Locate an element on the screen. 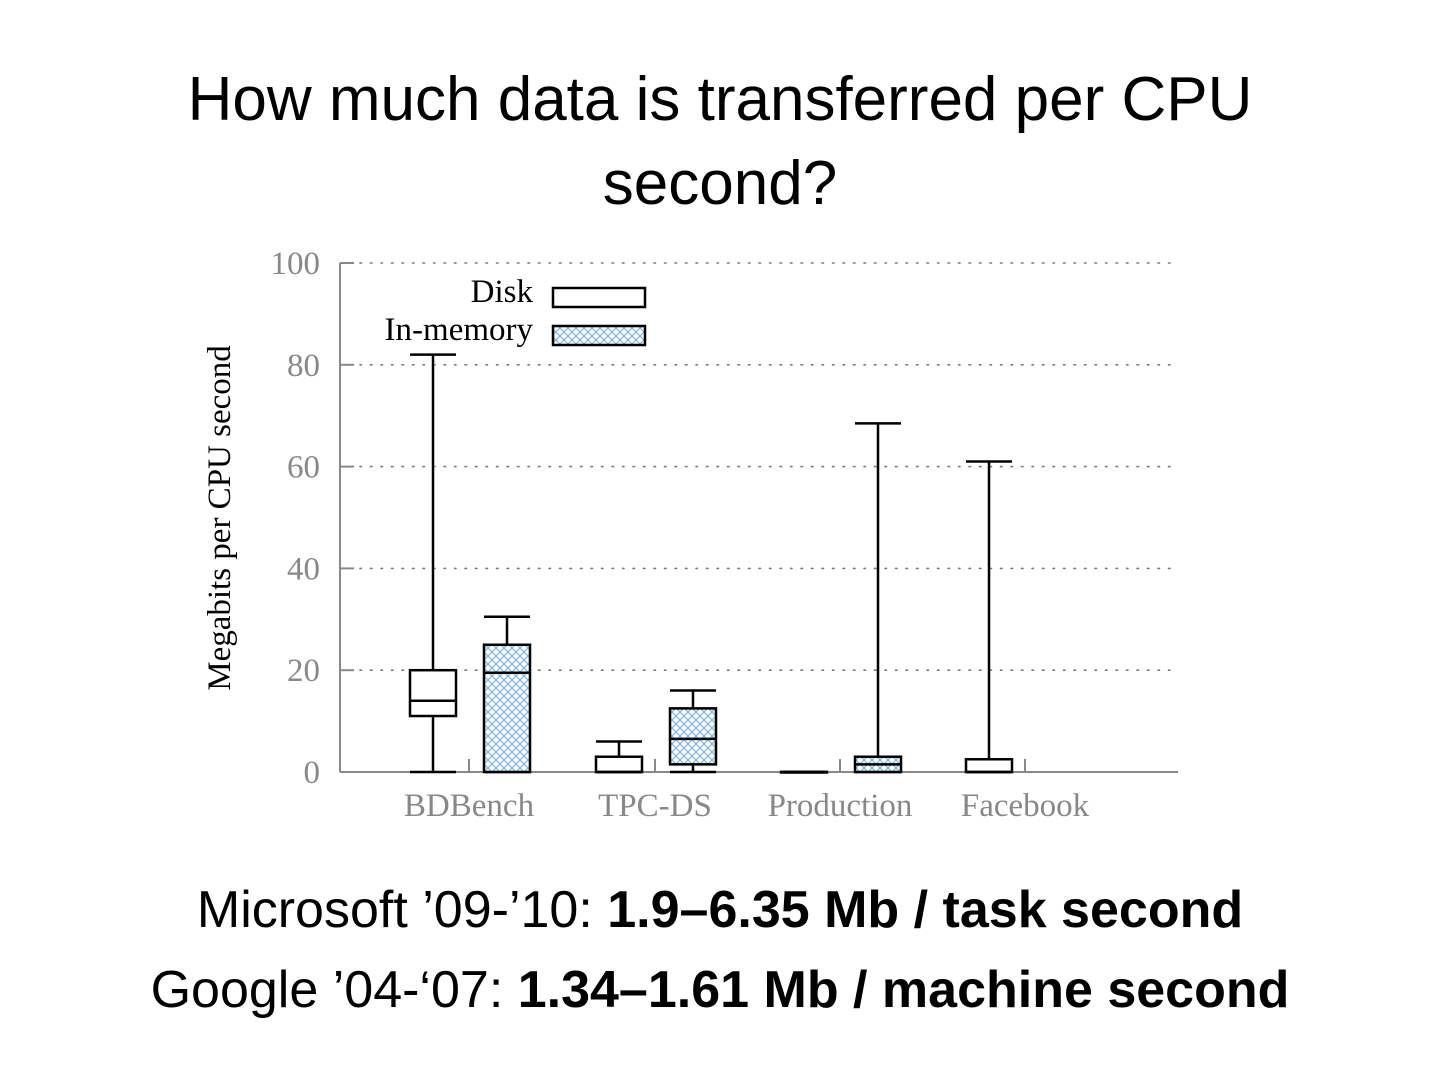 Image resolution: width=1440 pixels, height=1080 pixels. x-tick-label-Facebook: Facebook is located at coordinates (1025, 806).